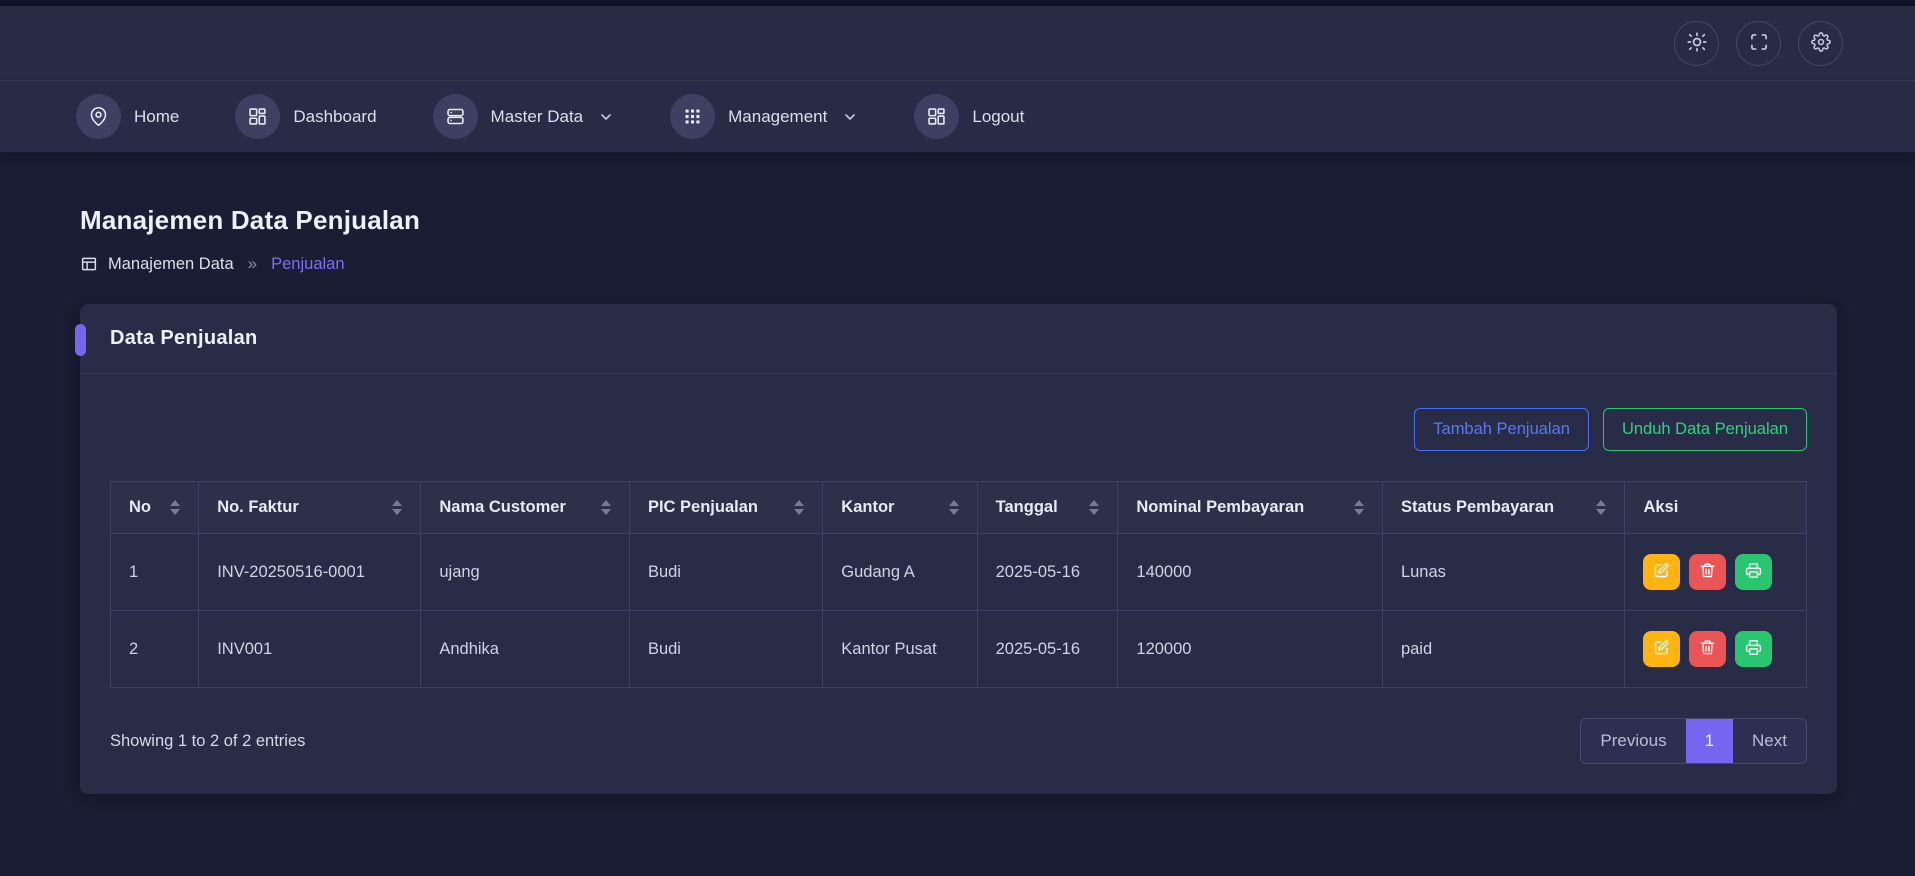 The height and width of the screenshot is (876, 1915). Describe the element at coordinates (310, 572) in the screenshot. I see `cell-faktur: INV-20250516-0001` at that location.